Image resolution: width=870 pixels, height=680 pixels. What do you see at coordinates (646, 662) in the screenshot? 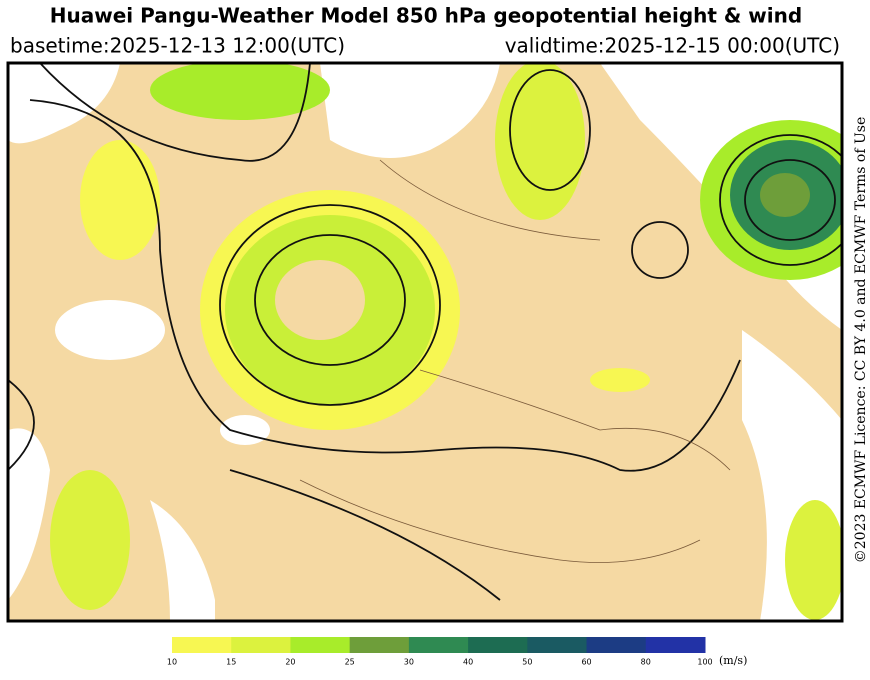
I see `colorbar-tick-label: 80` at bounding box center [646, 662].